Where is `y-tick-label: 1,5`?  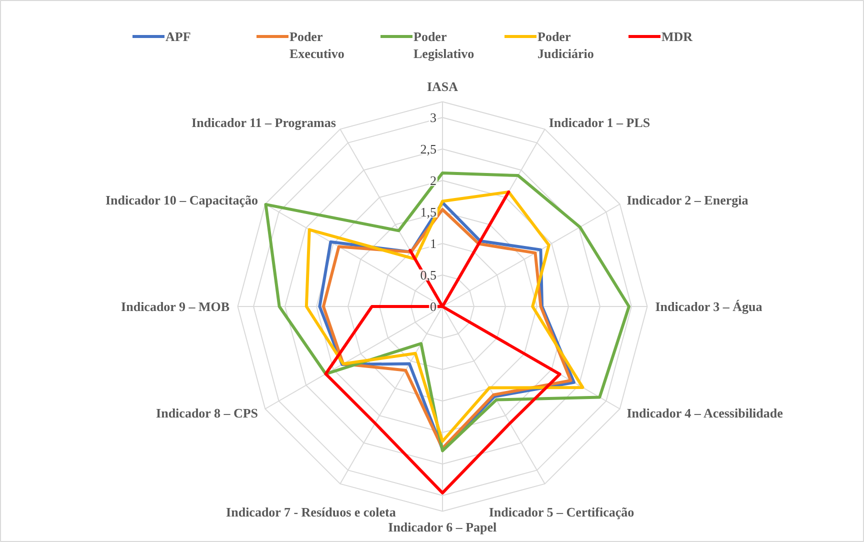
y-tick-label: 1,5 is located at coordinates (428, 212).